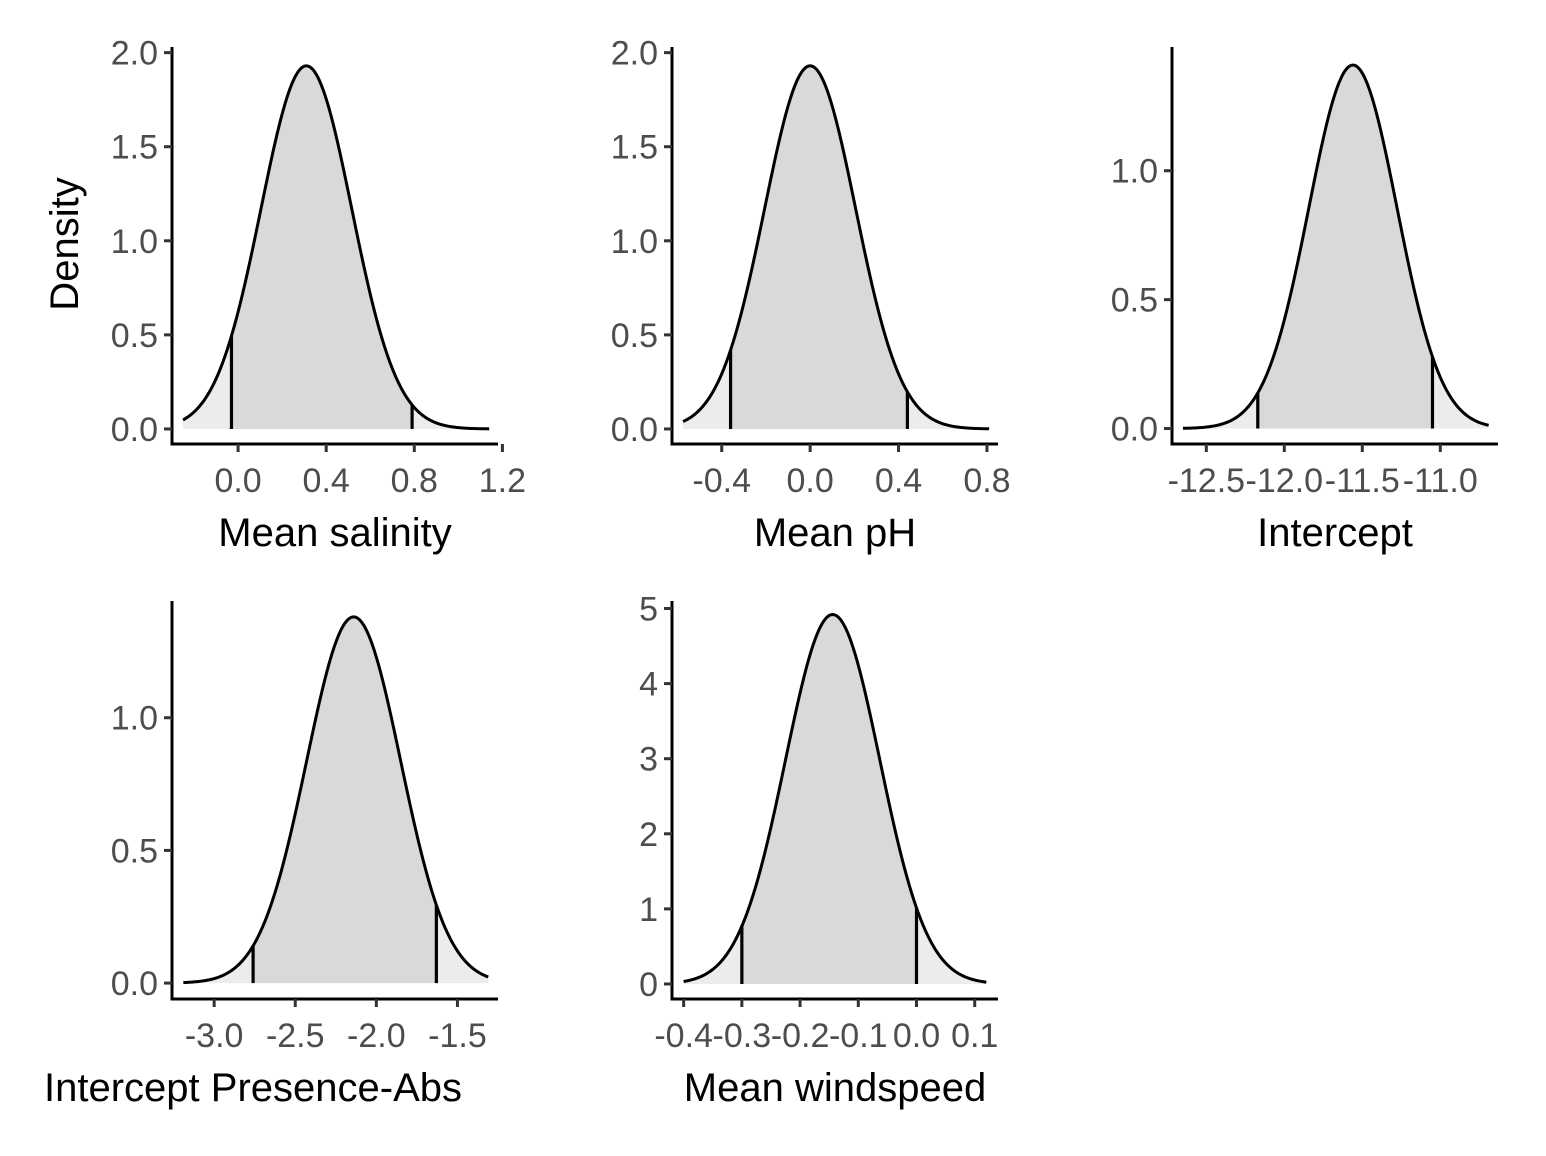 This screenshot has height=1156, width=1546. I want to click on panel-ticks: 0.0 0.5 1.0 -3.0 -2.5 -2.0 -1.5, so click(304, 828).